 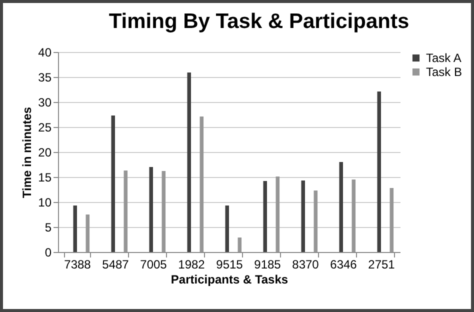 What do you see at coordinates (45, 153) in the screenshot?
I see `y-tick-label: 20` at bounding box center [45, 153].